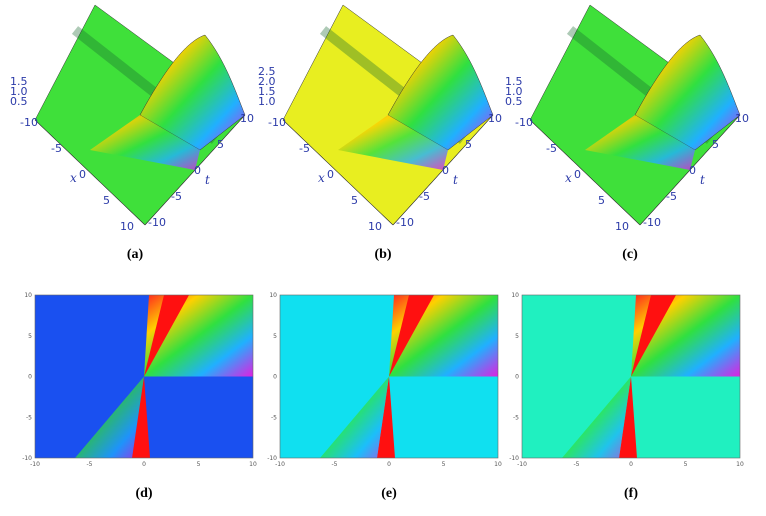 The image size is (766, 516). Describe the element at coordinates (197, 170) in the screenshot. I see `t-tick-label: 0` at that location.